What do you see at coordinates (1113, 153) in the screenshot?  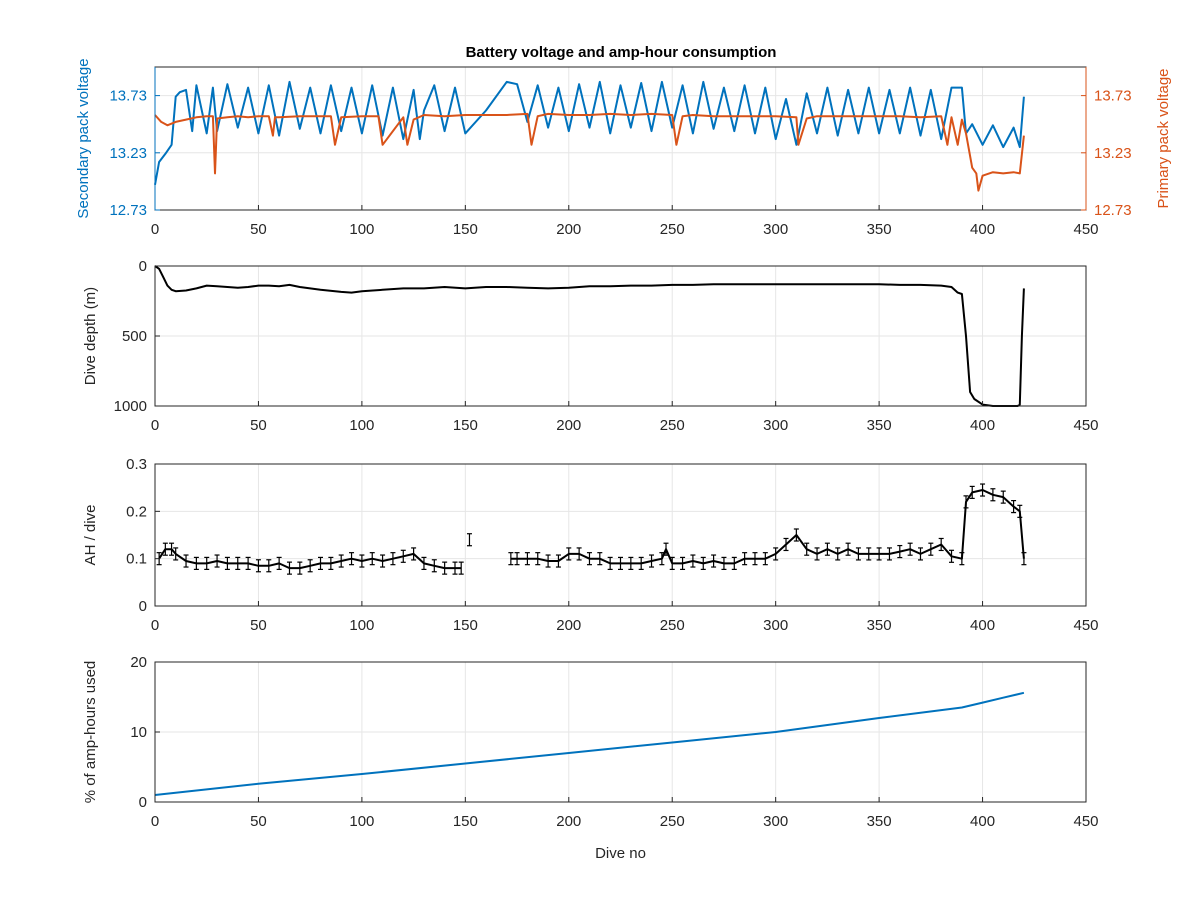 I see `y-right-tick-label: 13.23` at bounding box center [1113, 153].